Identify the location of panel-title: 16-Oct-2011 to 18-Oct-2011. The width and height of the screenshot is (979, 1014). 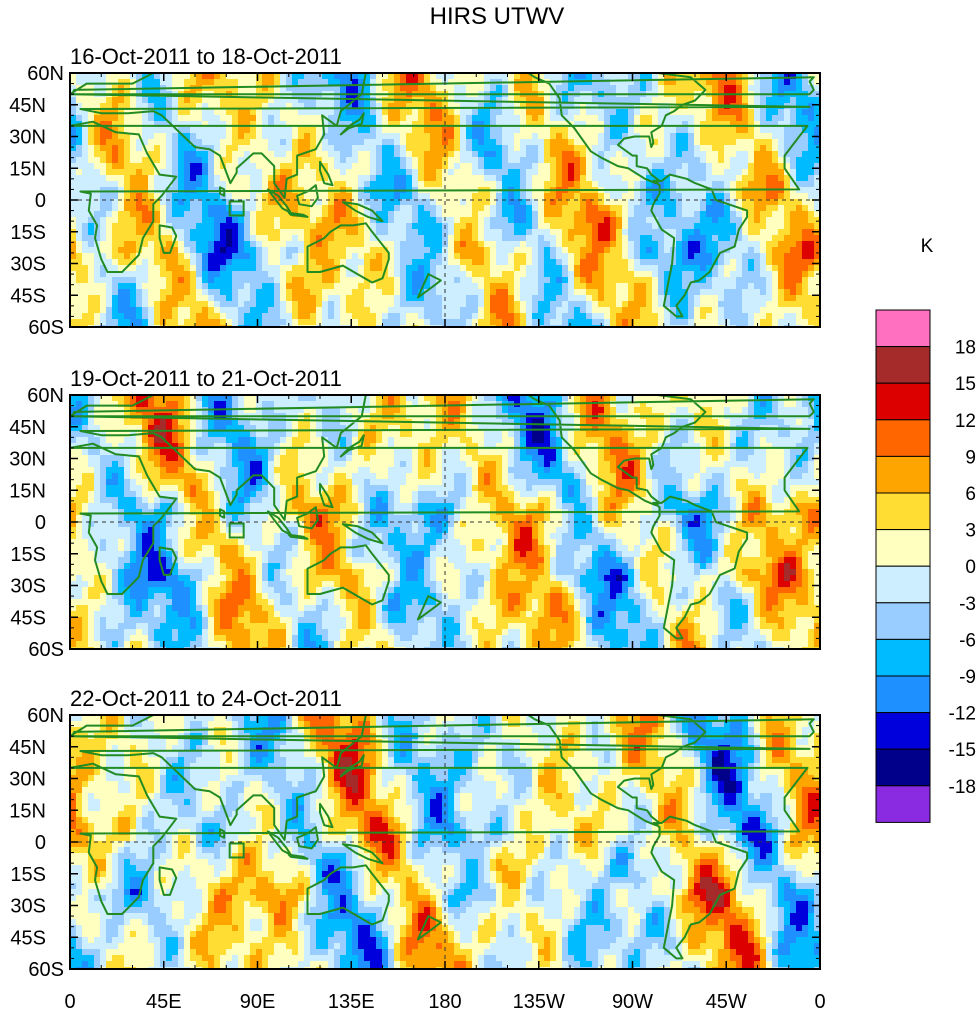
(206, 56).